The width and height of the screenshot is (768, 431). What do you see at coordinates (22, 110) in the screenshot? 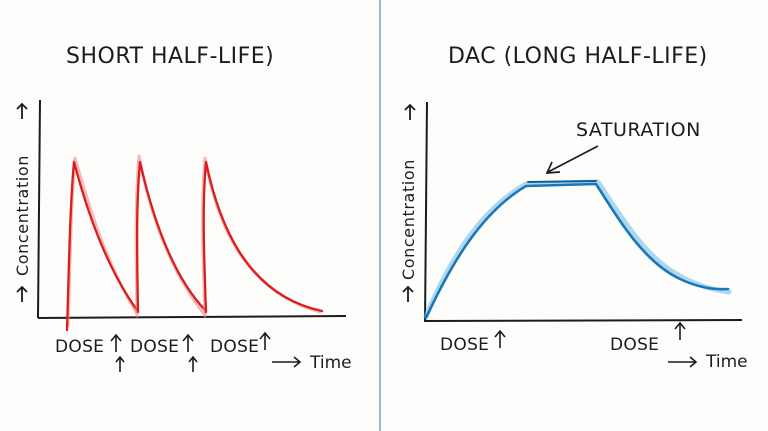
I see `left-y-top-arrow-icon` at bounding box center [22, 110].